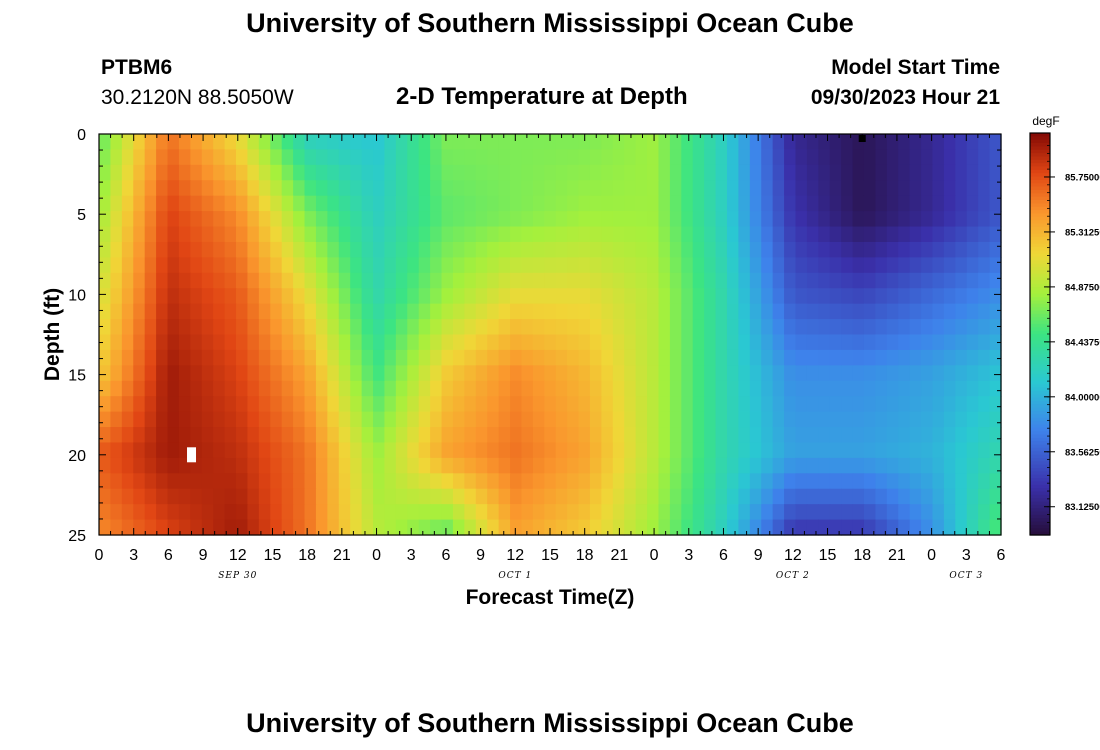 This screenshot has height=750, width=1100. Describe the element at coordinates (1082, 342) in the screenshot. I see `colorbar-tick-label: 84.43750` at that location.